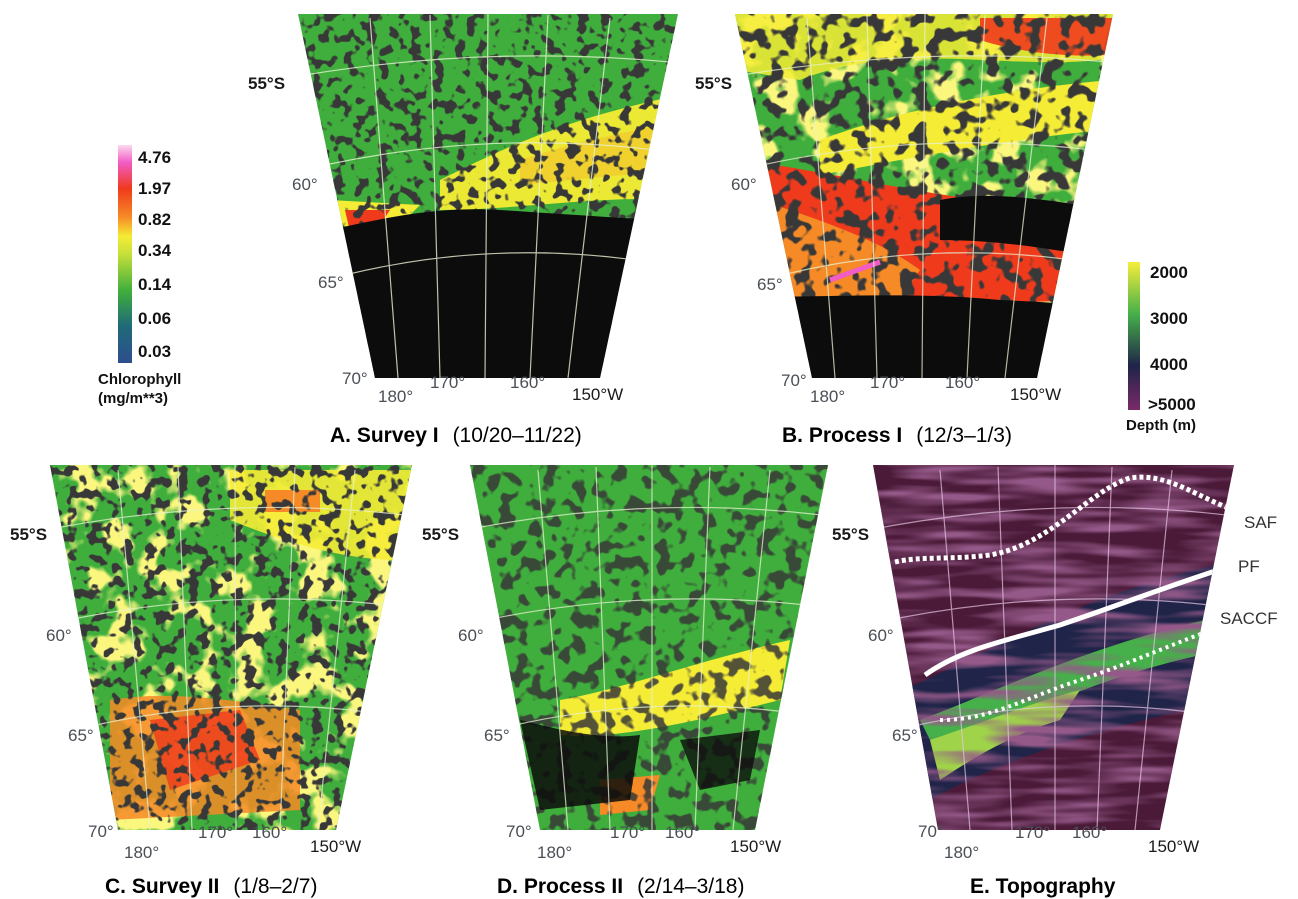 The width and height of the screenshot is (1298, 899). Describe the element at coordinates (682, 832) in the screenshot. I see `lon-label-160-d: 160°` at that location.